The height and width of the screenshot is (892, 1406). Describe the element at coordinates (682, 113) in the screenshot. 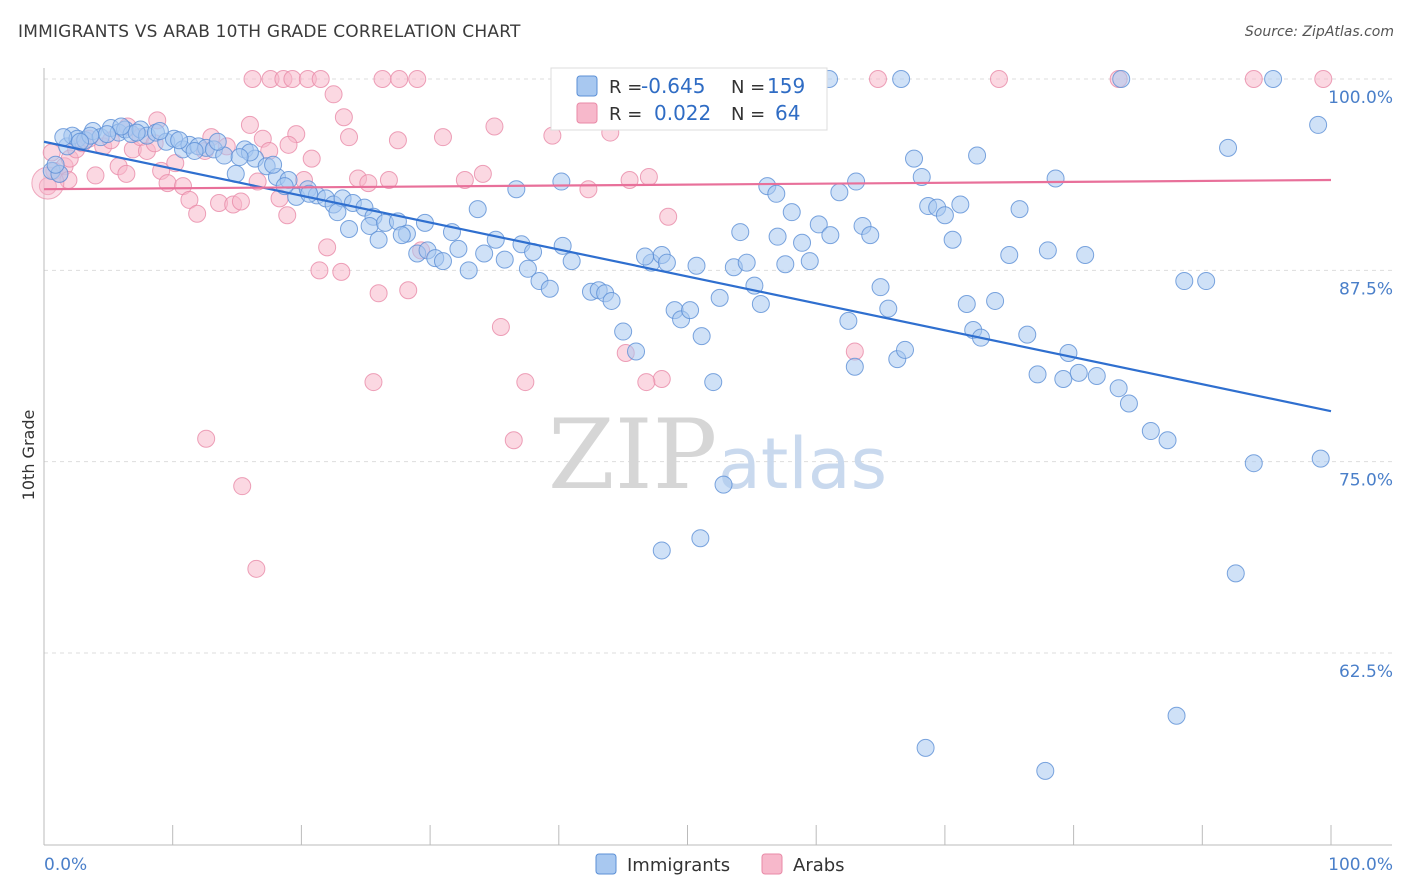

I see `legend-r-value-arabs: 0.022` at that location.